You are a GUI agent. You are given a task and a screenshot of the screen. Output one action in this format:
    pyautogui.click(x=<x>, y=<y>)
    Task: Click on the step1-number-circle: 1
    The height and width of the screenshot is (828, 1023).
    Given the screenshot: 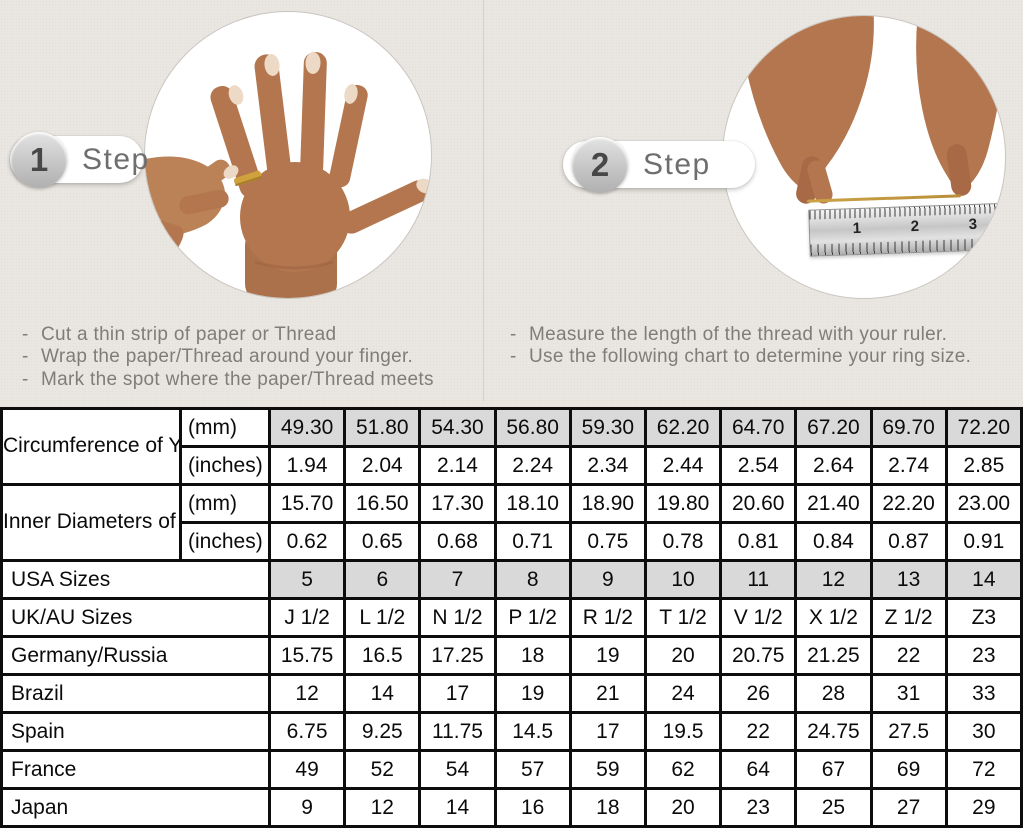 What is the action you would take?
    pyautogui.click(x=39, y=159)
    